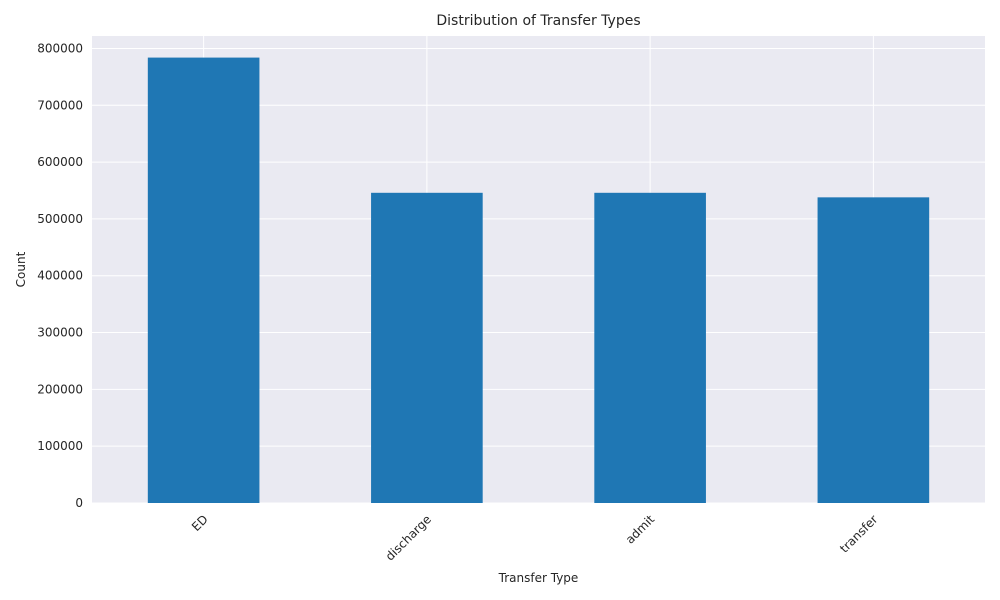 The width and height of the screenshot is (1000, 600). Describe the element at coordinates (60, 446) in the screenshot. I see `y-tick-label: 100000` at that location.